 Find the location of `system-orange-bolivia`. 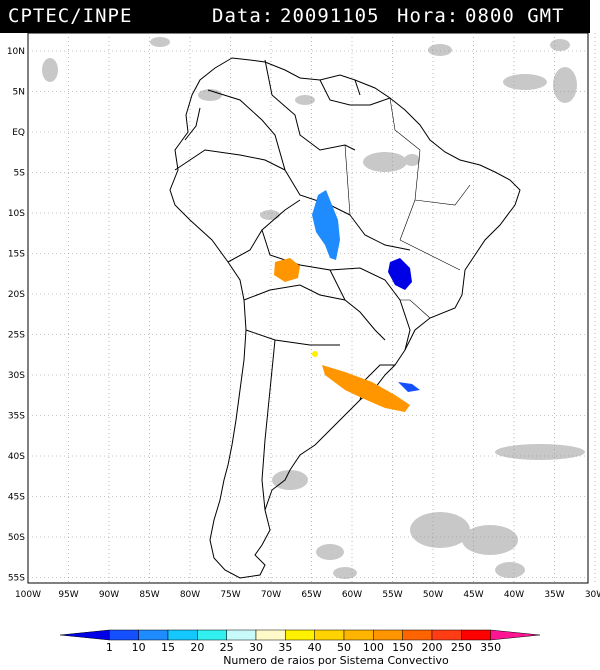

system-orange-bolivia is located at coordinates (287, 270).